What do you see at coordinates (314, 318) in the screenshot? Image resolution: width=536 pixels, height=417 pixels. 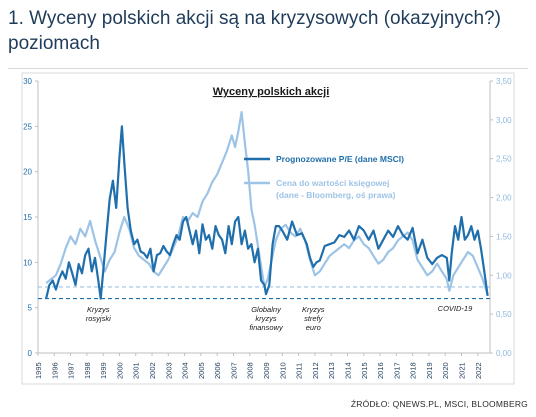 I see `annotation-label: strefy` at bounding box center [314, 318].